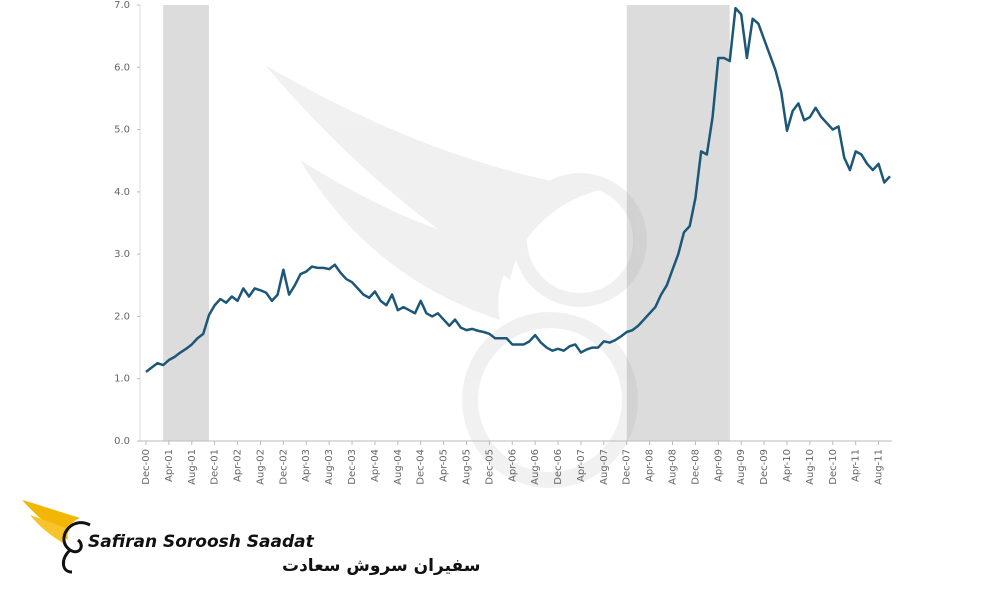  What do you see at coordinates (856, 465) in the screenshot?
I see `x-tick-label: Apr-11` at bounding box center [856, 465].